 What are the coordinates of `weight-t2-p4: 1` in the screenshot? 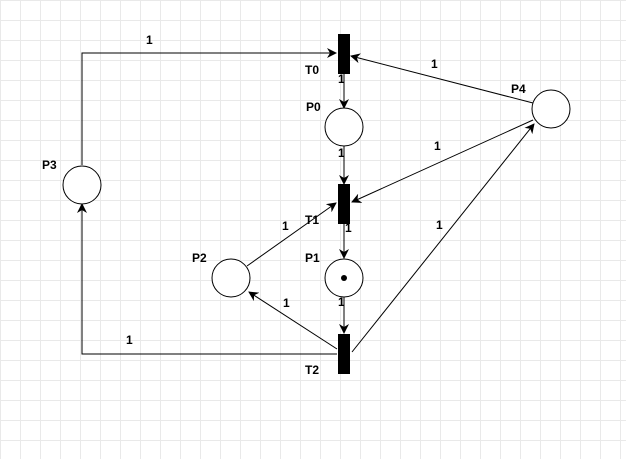 It's located at (439, 225).